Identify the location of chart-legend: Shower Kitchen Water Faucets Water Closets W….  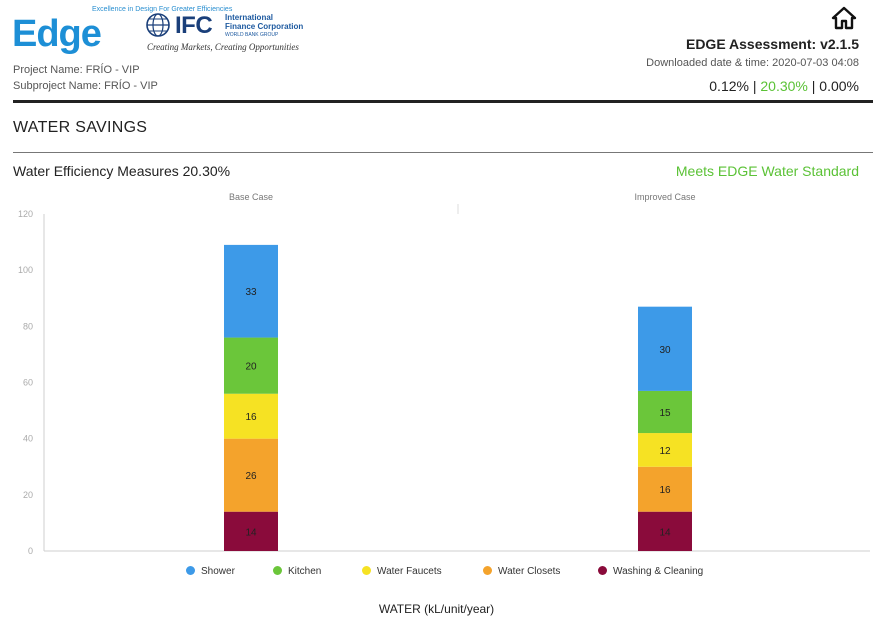
(436, 575).